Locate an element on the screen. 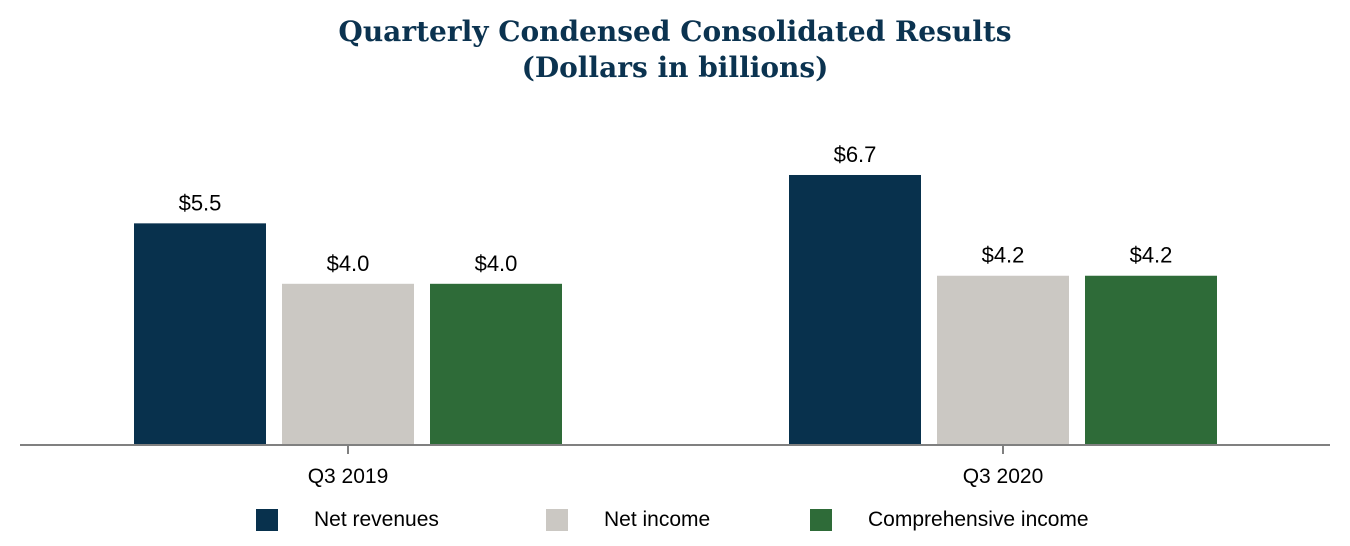  legend-label: Net revenues is located at coordinates (376, 519).